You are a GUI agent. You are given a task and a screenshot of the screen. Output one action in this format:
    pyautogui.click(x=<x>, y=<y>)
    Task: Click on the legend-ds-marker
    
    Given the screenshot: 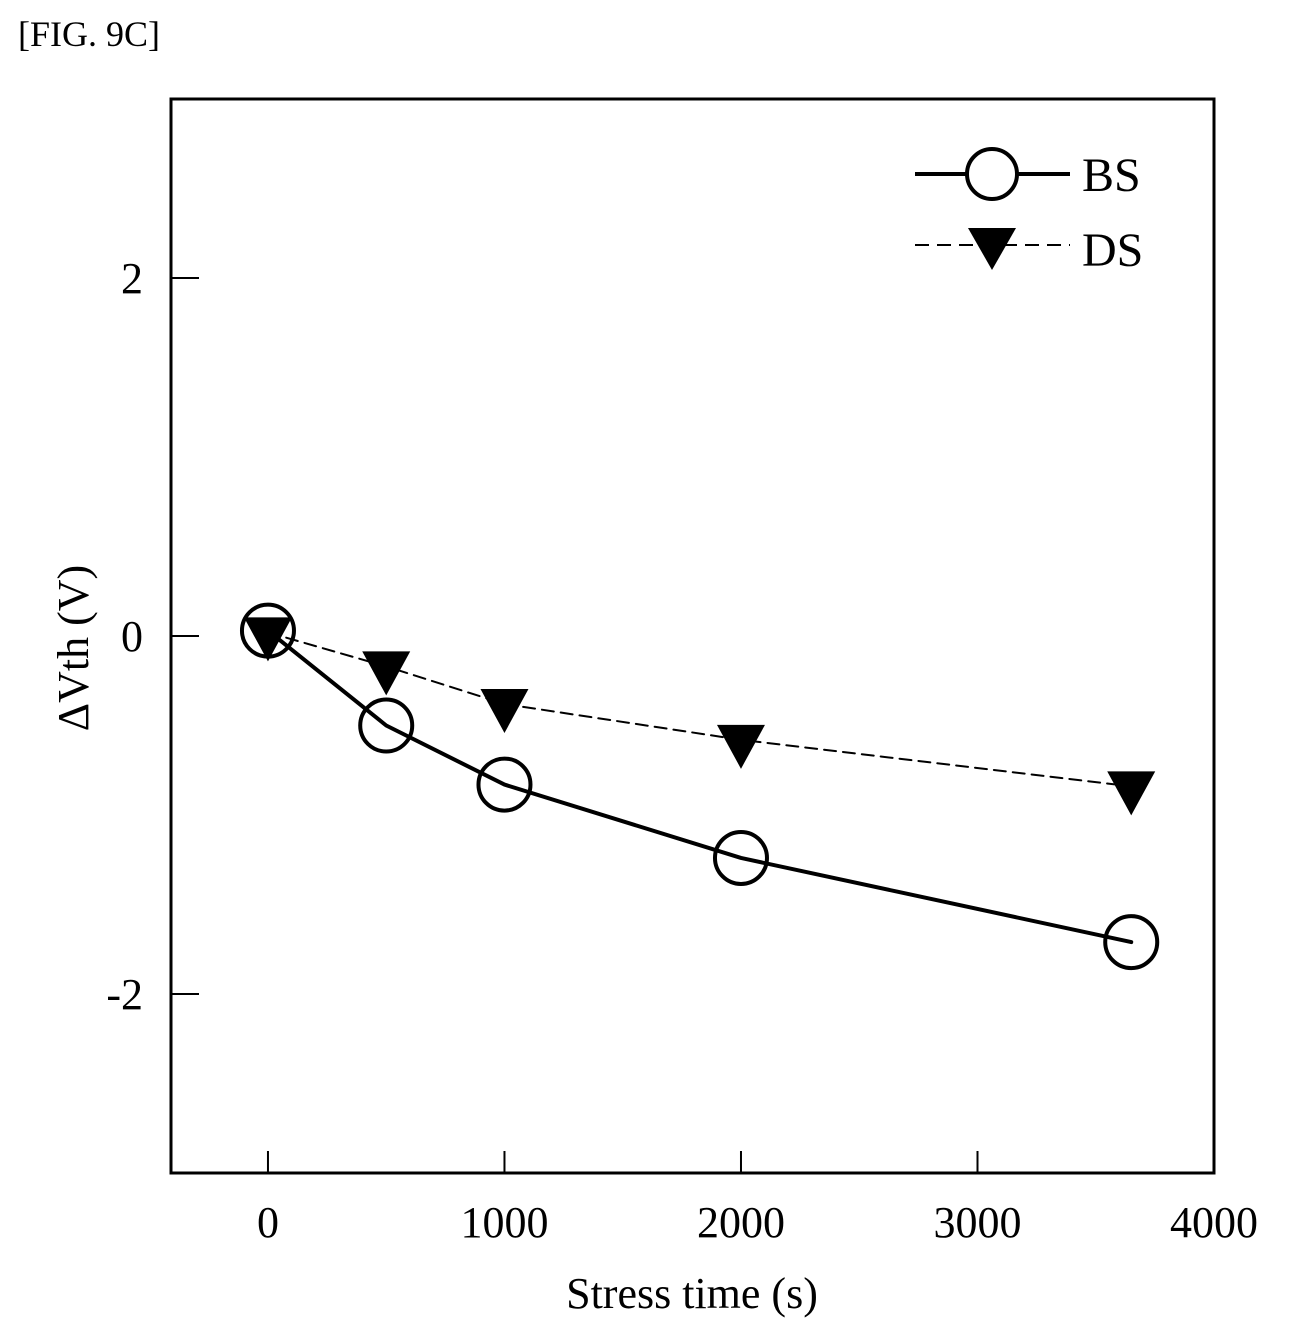 What is the action you would take?
    pyautogui.click(x=992, y=249)
    